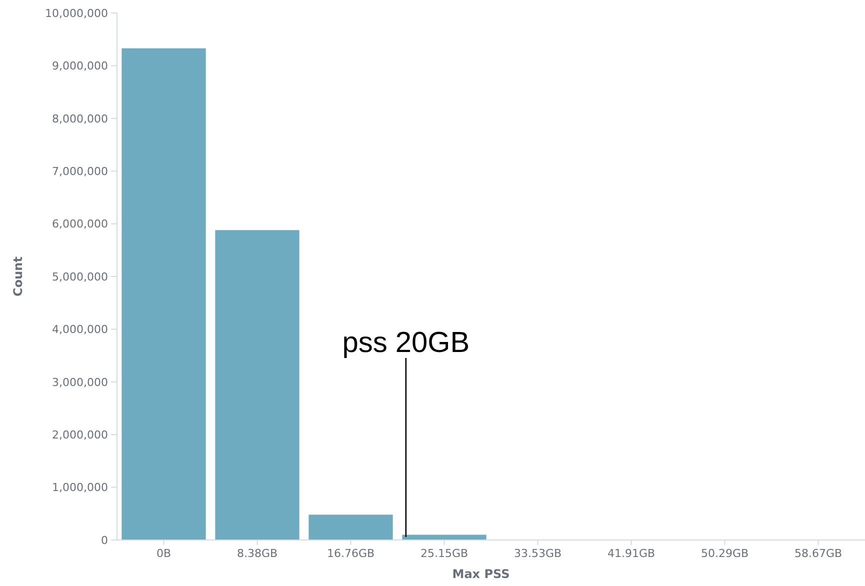  Describe the element at coordinates (538, 553) in the screenshot. I see `x-tick-label: 33.53GB` at that location.